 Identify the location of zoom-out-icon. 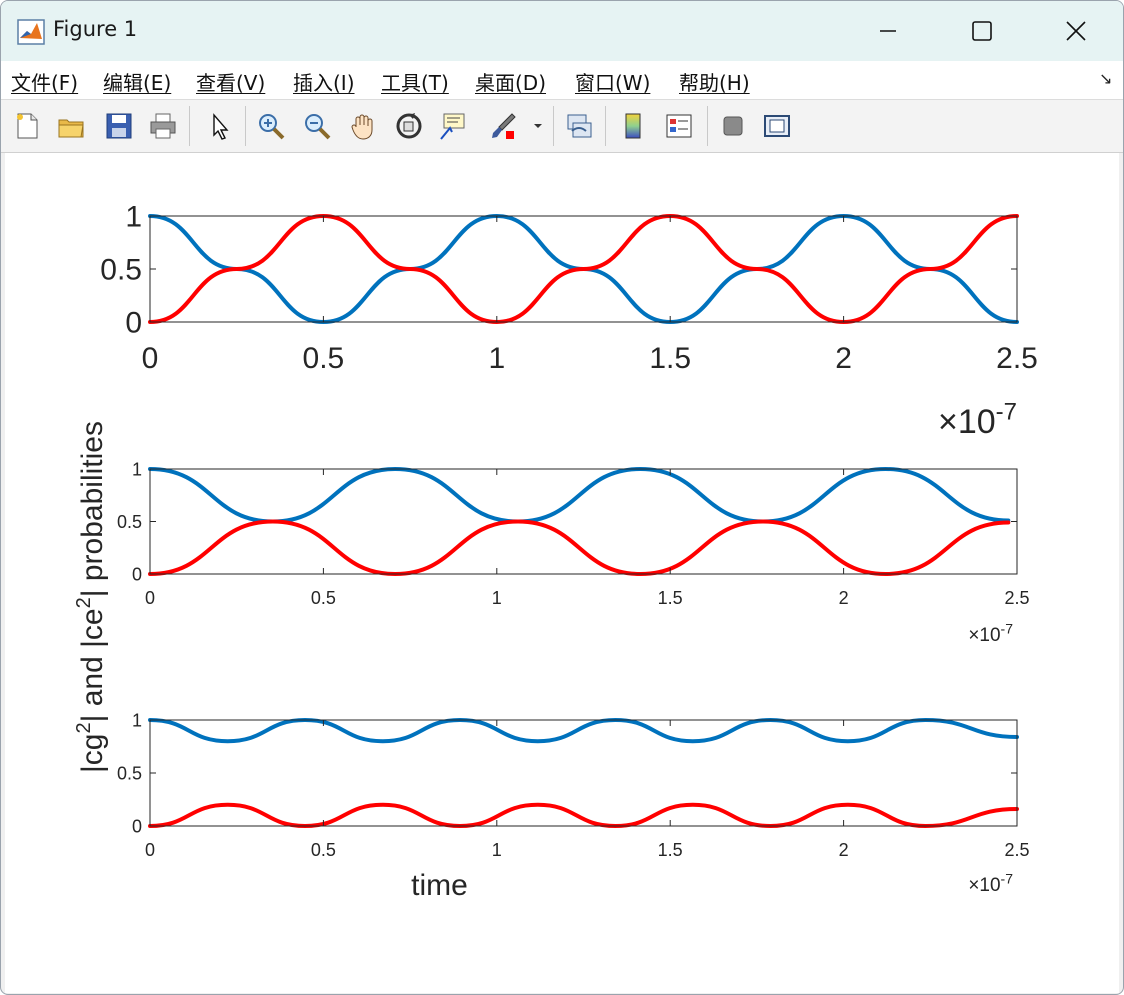
(317, 126).